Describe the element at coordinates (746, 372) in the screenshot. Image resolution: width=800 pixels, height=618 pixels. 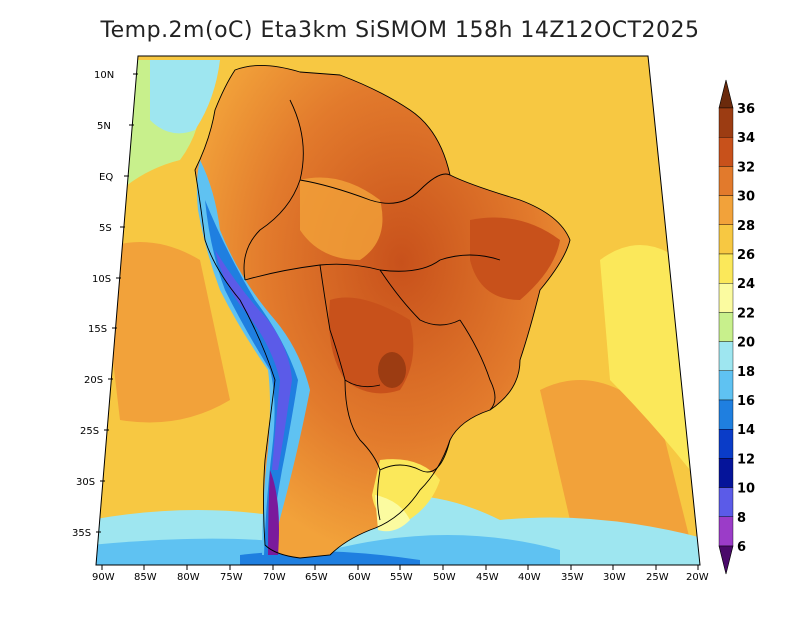
I see `colorbar-label: 18` at that location.